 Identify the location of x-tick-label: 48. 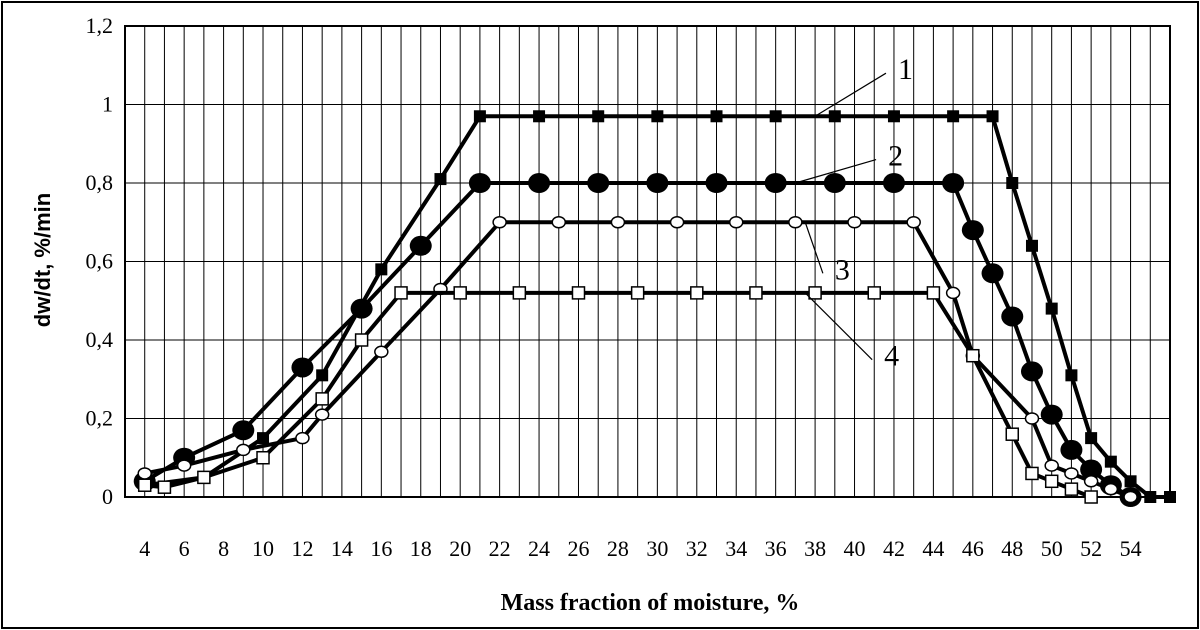
(1012, 548).